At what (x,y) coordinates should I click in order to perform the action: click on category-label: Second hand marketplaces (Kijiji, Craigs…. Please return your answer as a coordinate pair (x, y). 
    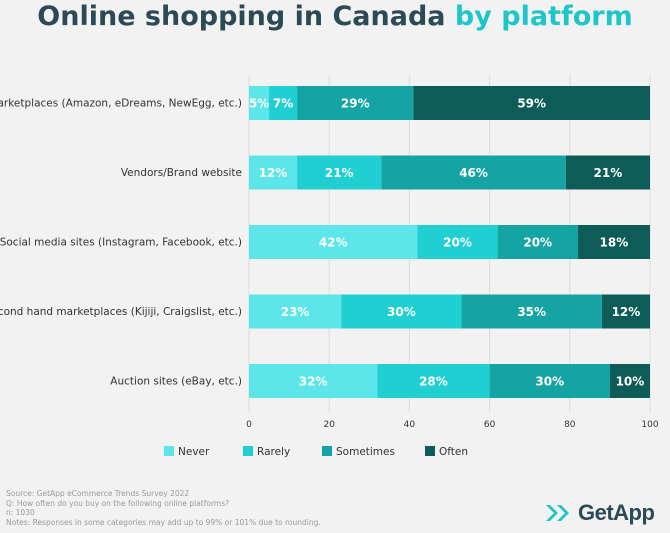
    Looking at the image, I should click on (121, 312).